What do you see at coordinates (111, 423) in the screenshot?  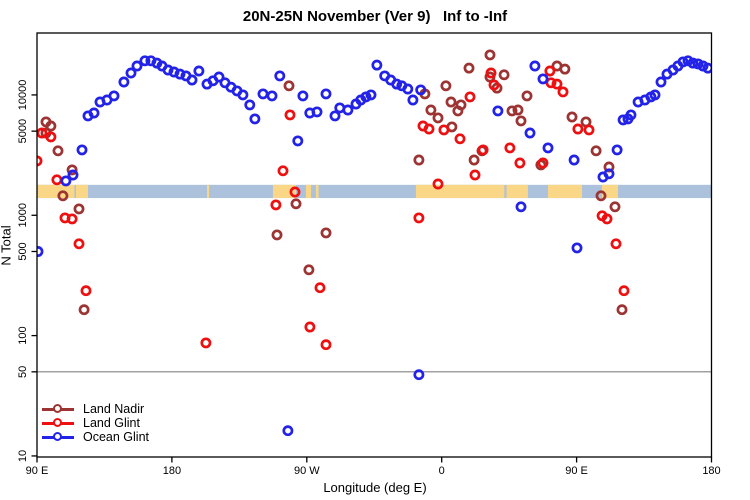 I see `legend-label: Land Glint` at bounding box center [111, 423].